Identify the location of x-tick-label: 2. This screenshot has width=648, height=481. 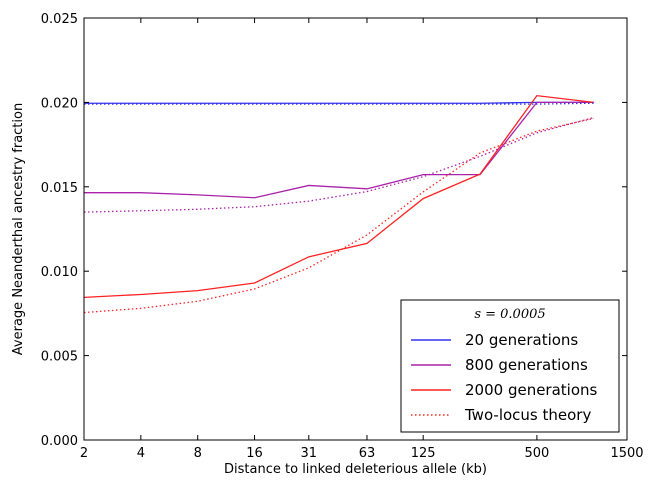
(84, 453).